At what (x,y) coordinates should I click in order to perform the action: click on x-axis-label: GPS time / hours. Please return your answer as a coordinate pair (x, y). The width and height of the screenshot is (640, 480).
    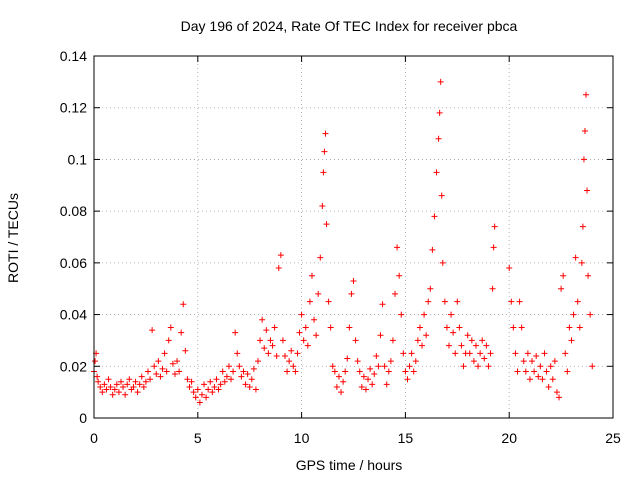
    Looking at the image, I should click on (349, 465).